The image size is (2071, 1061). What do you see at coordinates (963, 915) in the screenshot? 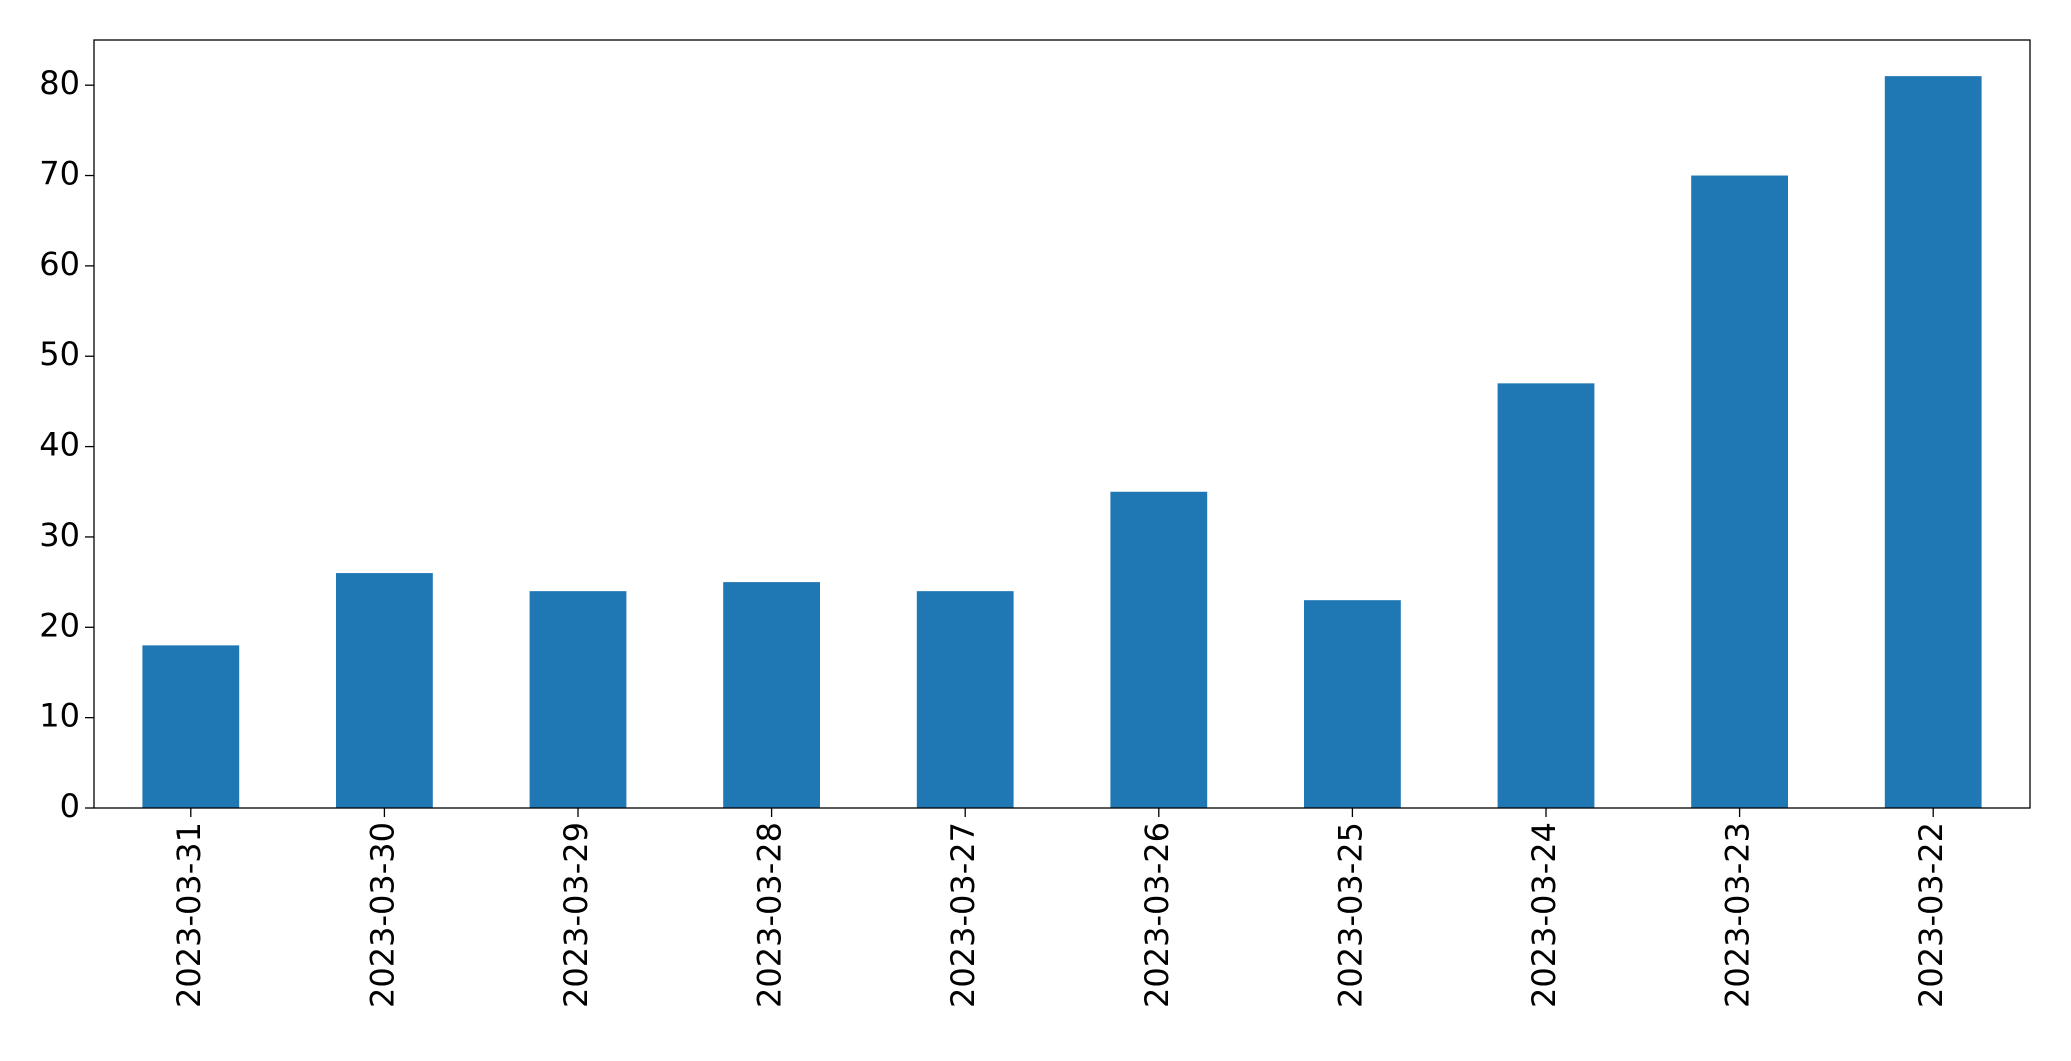
I see `x-tick-label: 2023-03-27` at bounding box center [963, 915].